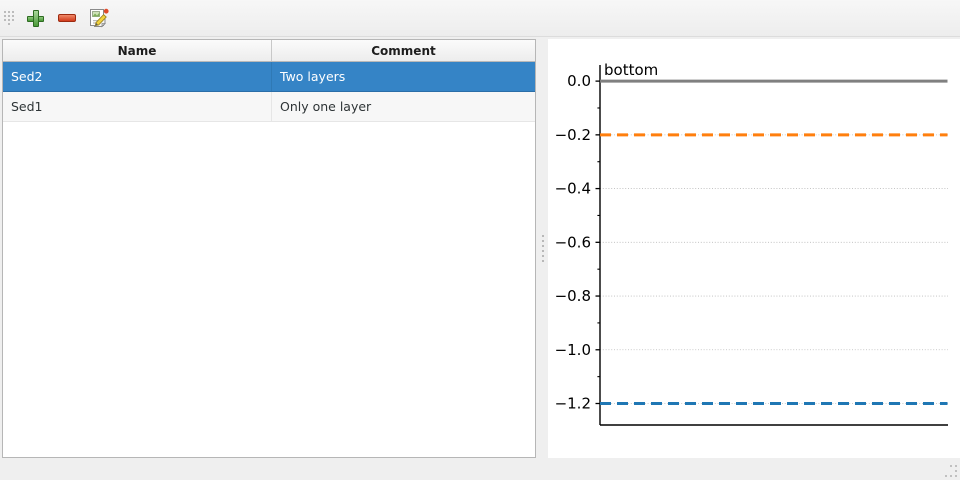  I want to click on minus-icon, so click(67, 18).